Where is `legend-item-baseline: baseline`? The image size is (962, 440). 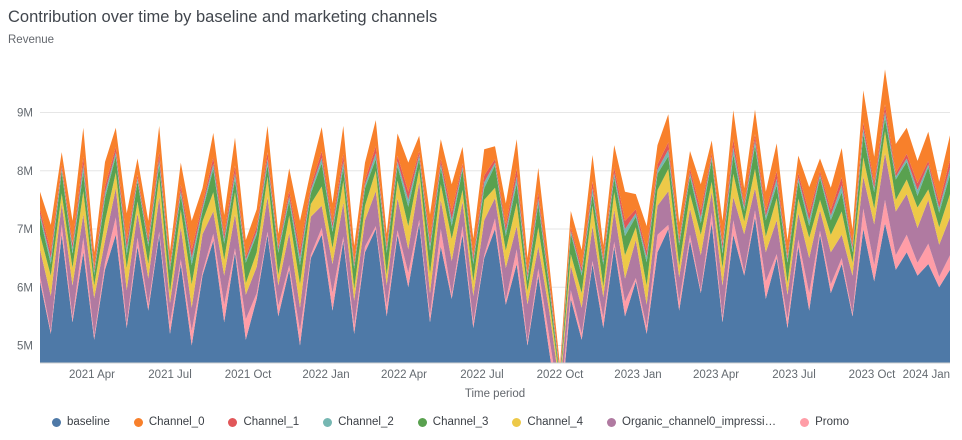
legend-item-baseline: baseline is located at coordinates (81, 422).